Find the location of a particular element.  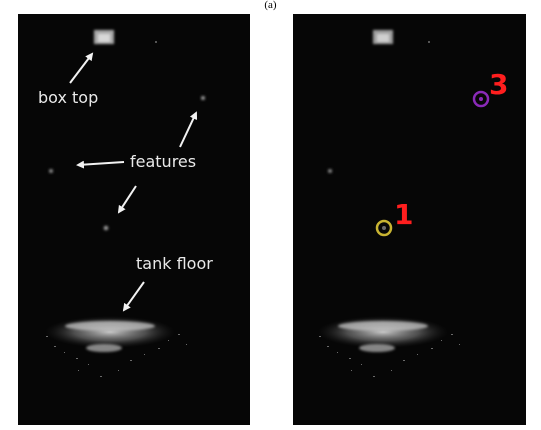

arrow-to-feature-upper-right is located at coordinates (188, 129).